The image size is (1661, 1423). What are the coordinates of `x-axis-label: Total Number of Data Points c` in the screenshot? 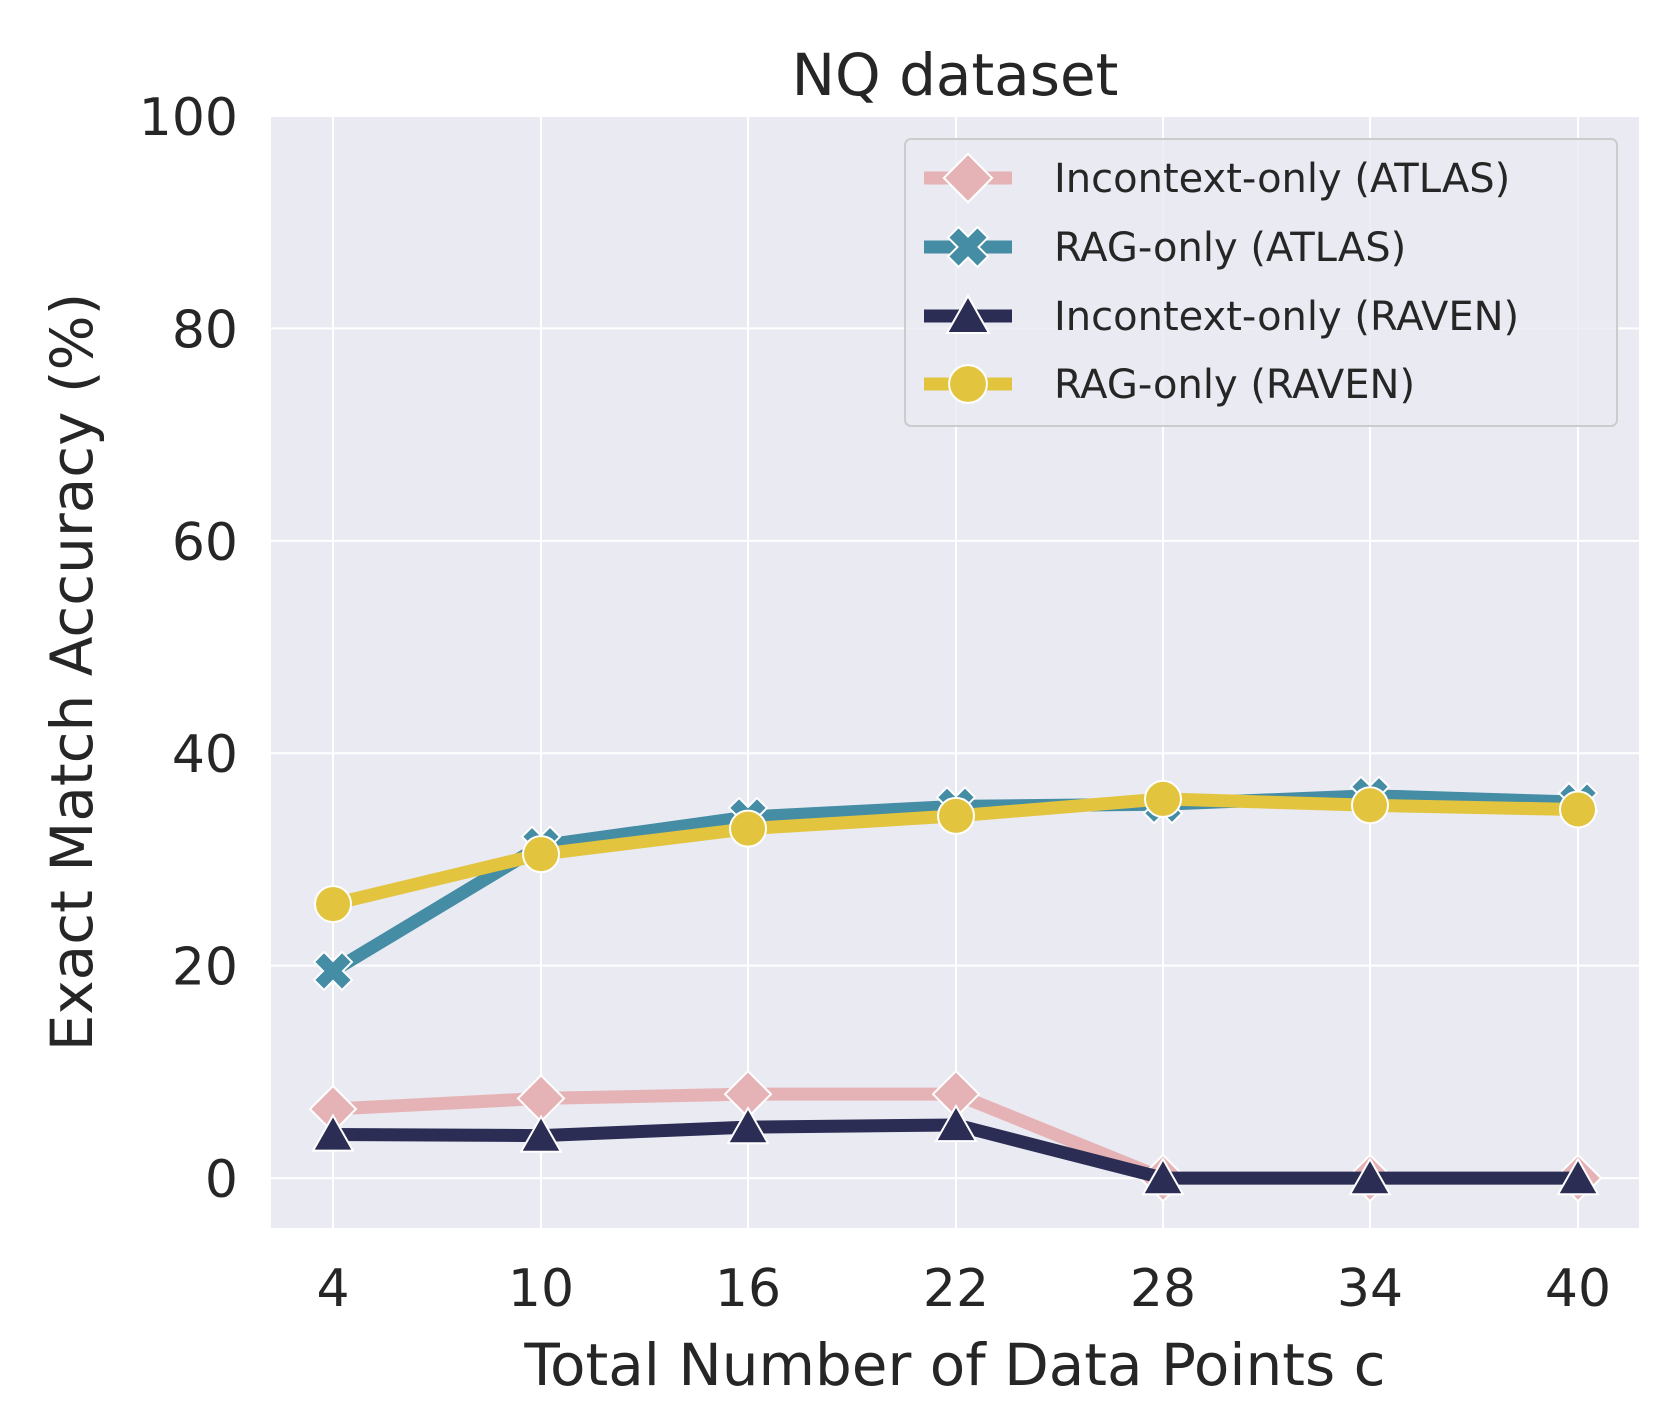 It's located at (954, 1365).